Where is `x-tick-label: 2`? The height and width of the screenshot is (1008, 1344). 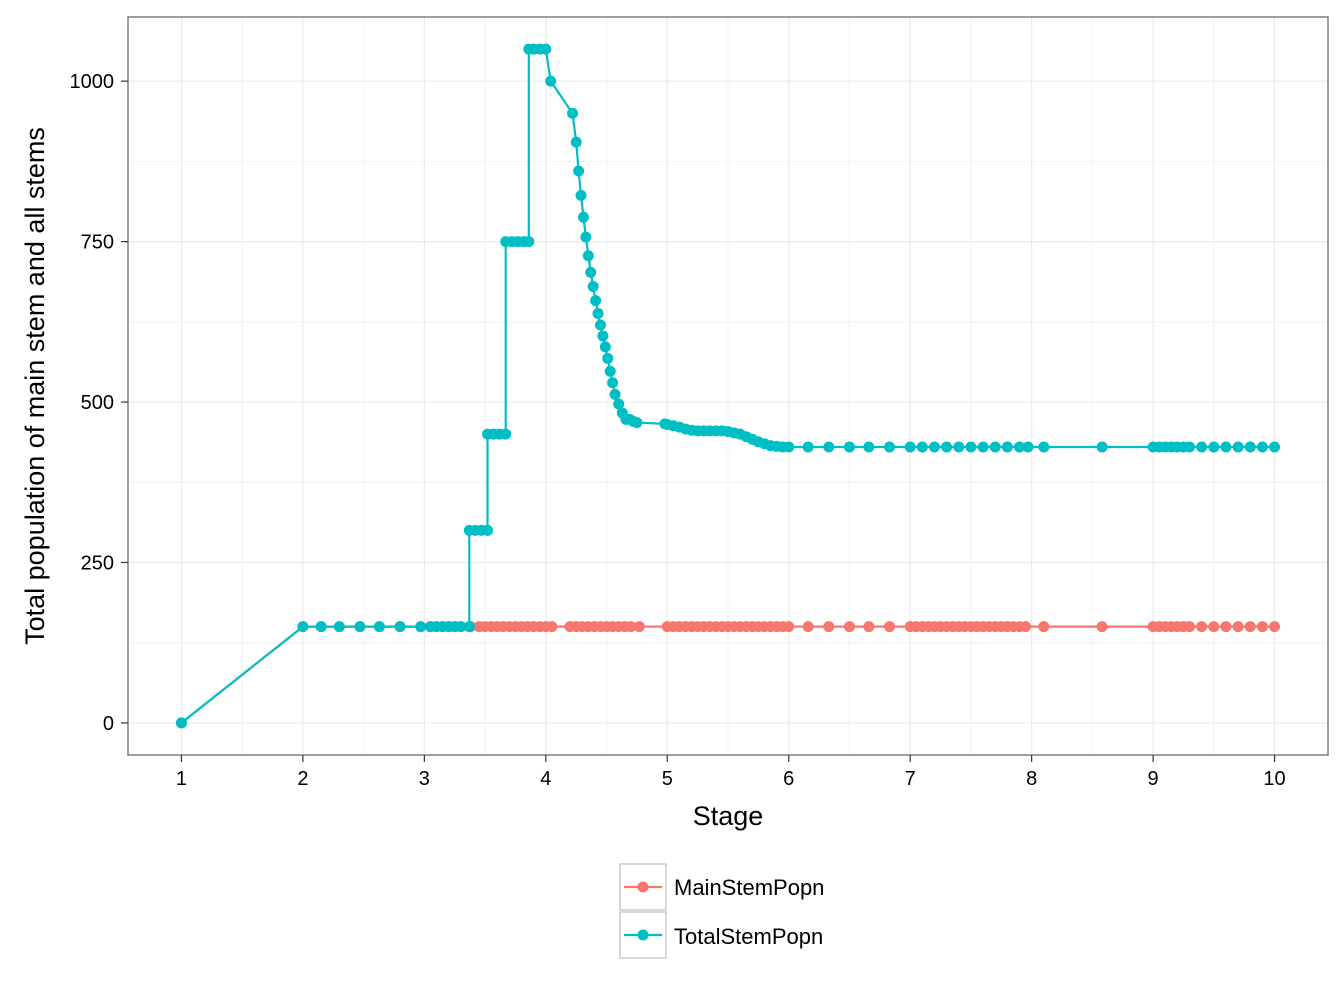 x-tick-label: 2 is located at coordinates (302, 779).